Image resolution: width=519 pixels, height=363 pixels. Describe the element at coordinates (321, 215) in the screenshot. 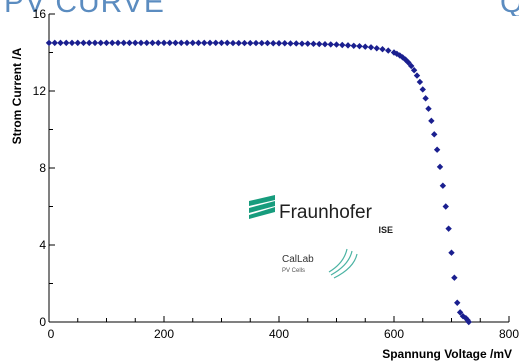

I see `fraunhofer-logo: Fraunhofer ISE` at that location.